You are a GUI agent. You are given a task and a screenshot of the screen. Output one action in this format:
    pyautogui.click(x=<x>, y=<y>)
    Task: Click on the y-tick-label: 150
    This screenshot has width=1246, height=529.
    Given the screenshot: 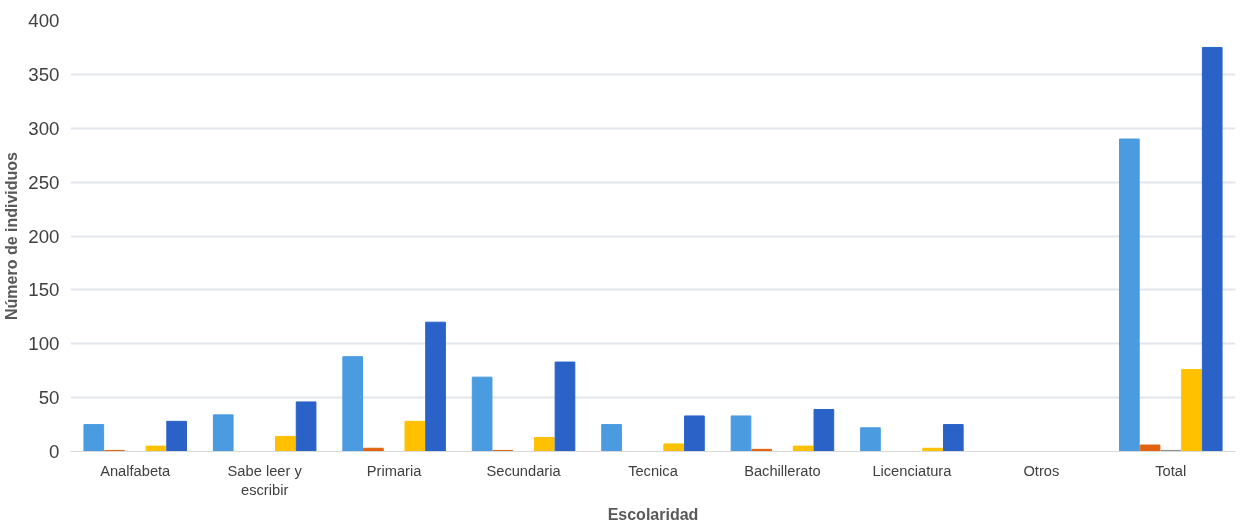 What is the action you would take?
    pyautogui.click(x=44, y=290)
    